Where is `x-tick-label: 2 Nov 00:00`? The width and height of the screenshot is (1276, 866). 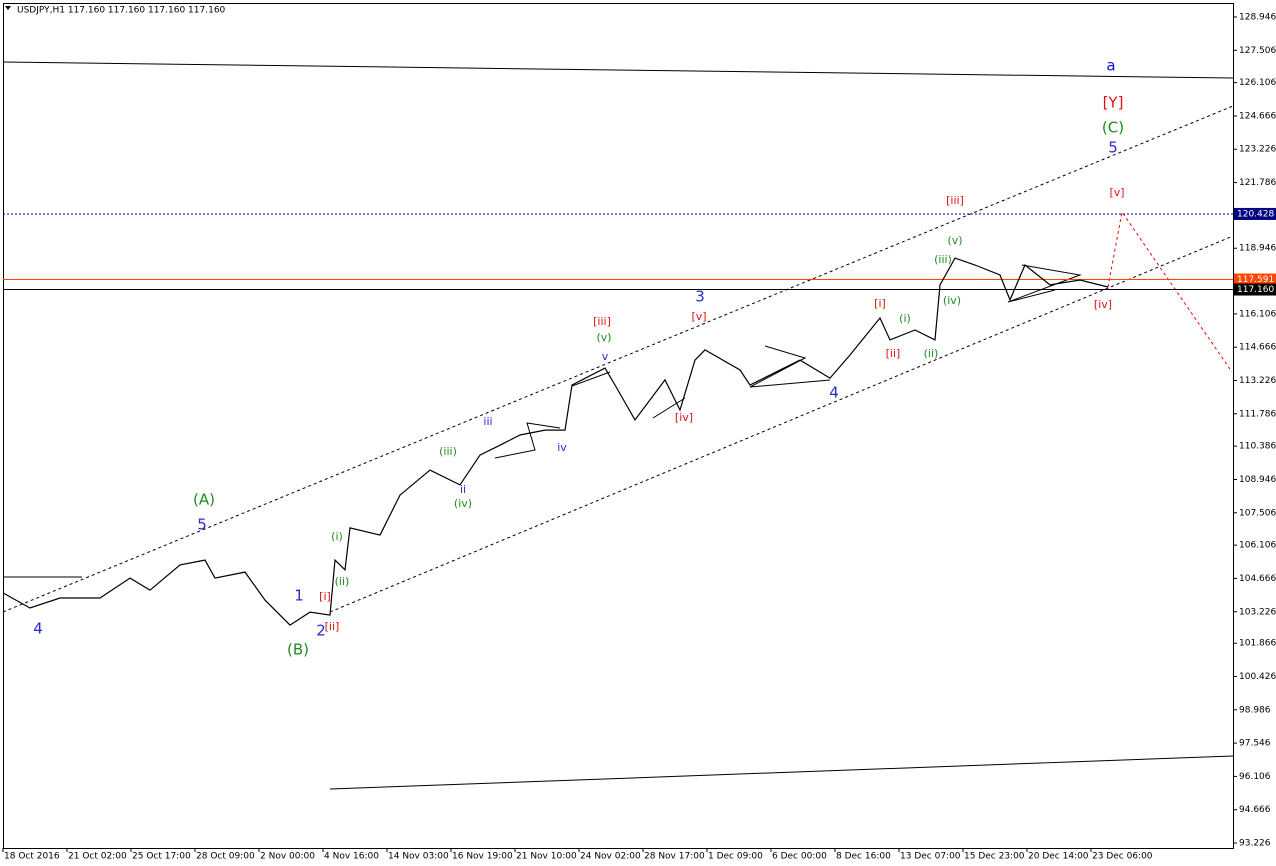 x-tick-label: 2 Nov 00:00 is located at coordinates (287, 857).